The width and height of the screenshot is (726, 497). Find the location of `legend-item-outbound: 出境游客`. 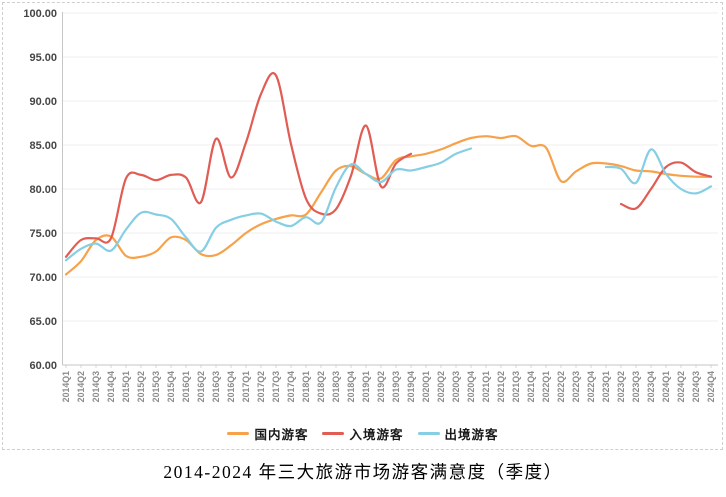

legend-item-outbound: 出境游客 is located at coordinates (458, 433).